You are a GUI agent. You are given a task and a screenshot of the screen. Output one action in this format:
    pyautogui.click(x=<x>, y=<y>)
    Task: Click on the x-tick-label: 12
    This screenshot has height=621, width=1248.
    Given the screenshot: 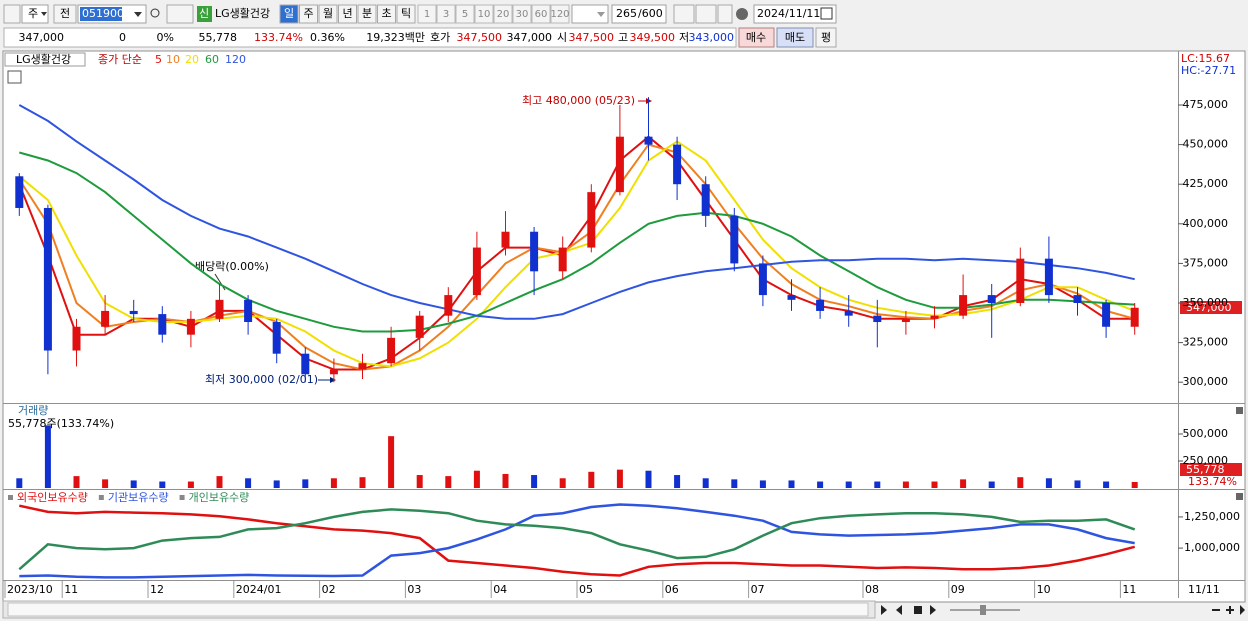 What is the action you would take?
    pyautogui.click(x=157, y=589)
    